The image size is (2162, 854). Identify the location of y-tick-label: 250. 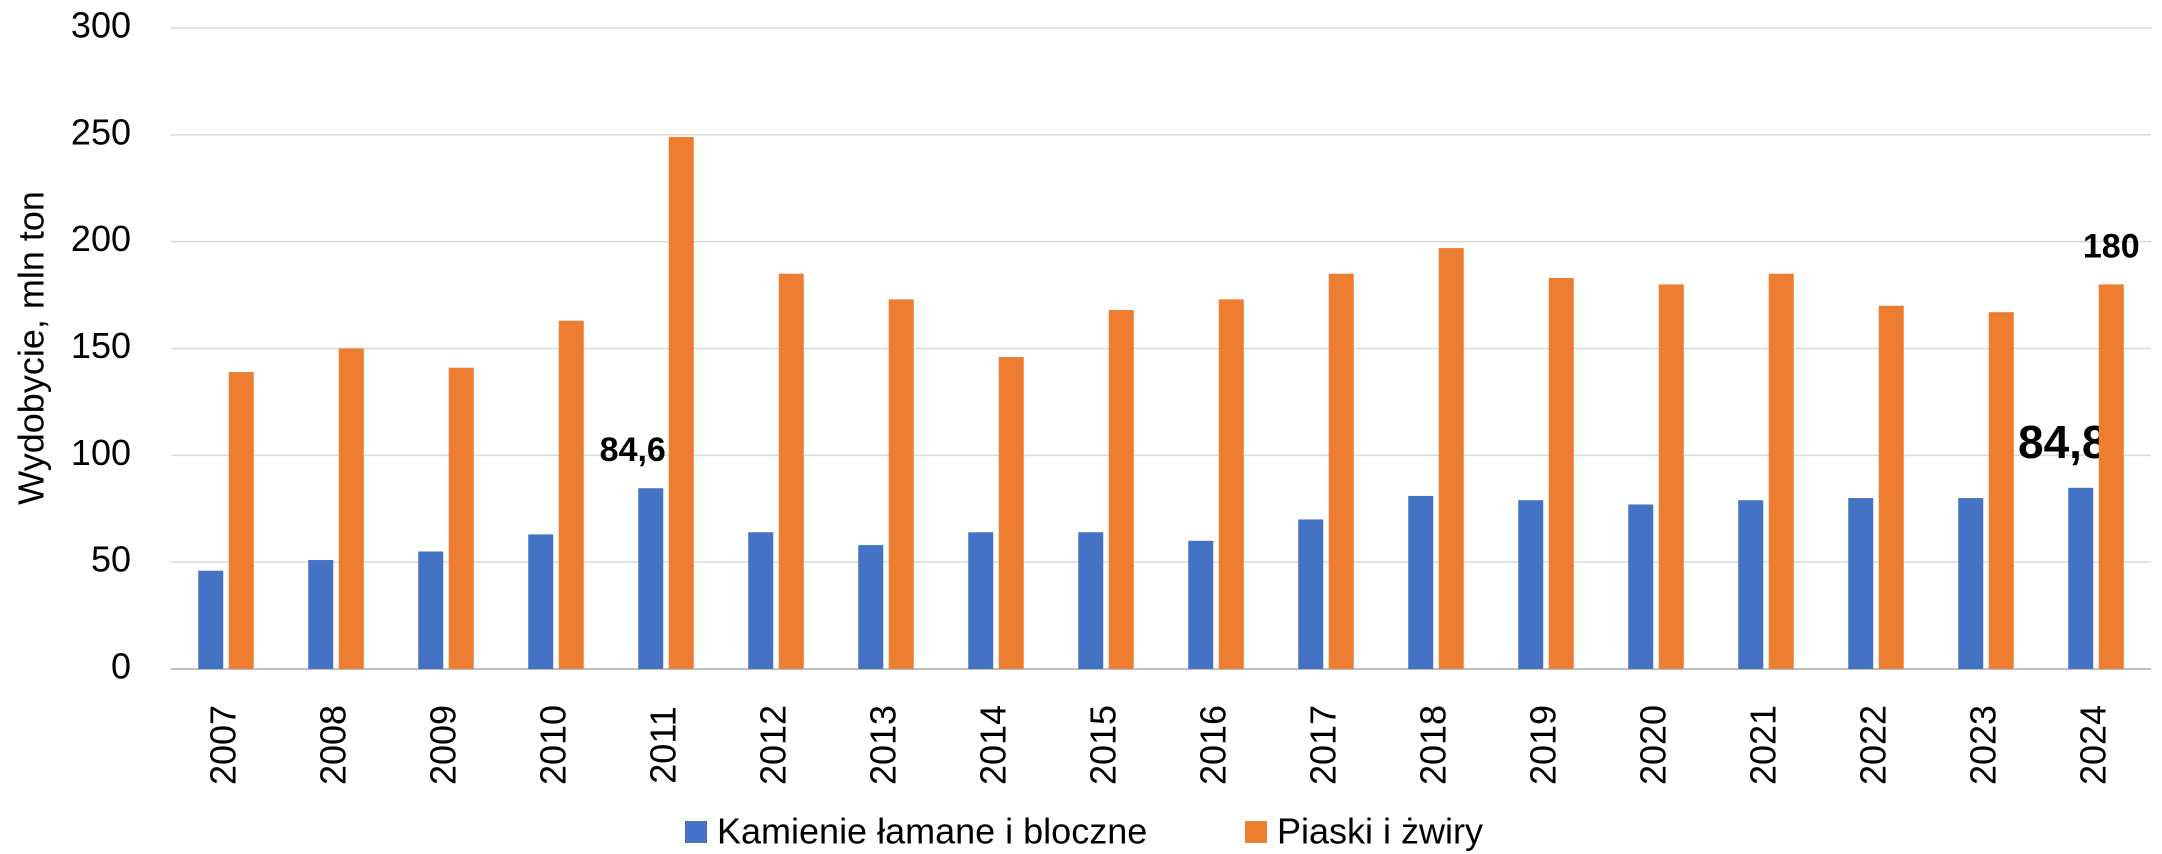
(101, 131).